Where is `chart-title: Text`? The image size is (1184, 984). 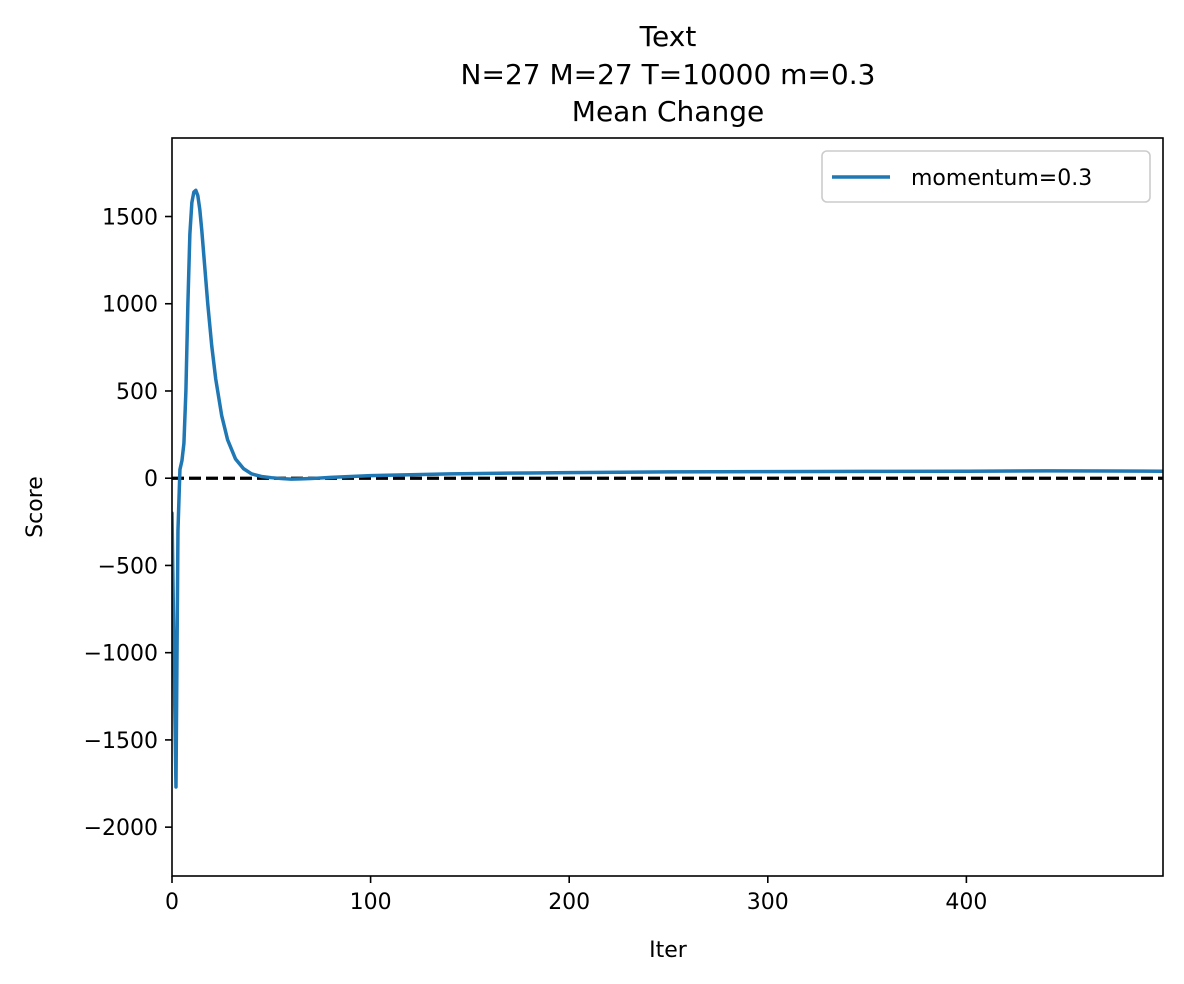 chart-title: Text is located at coordinates (668, 36).